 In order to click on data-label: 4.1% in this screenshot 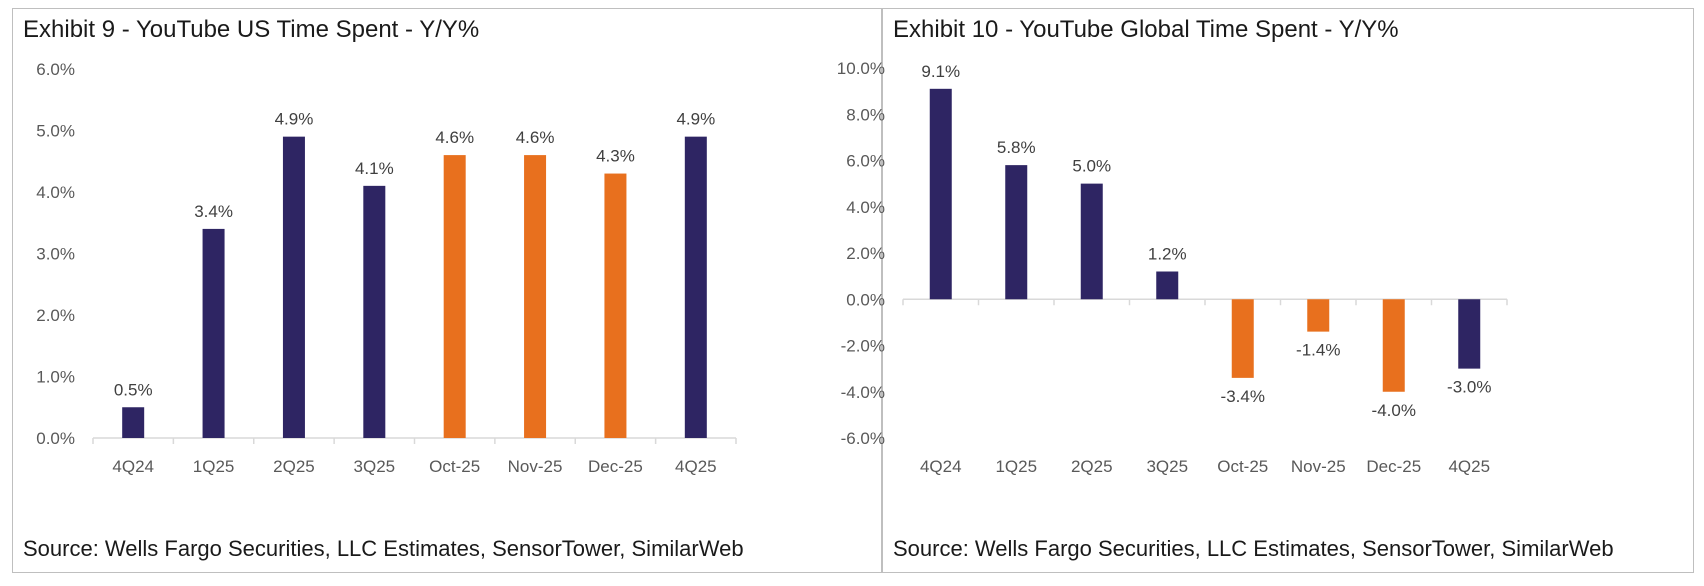, I will do `click(374, 168)`.